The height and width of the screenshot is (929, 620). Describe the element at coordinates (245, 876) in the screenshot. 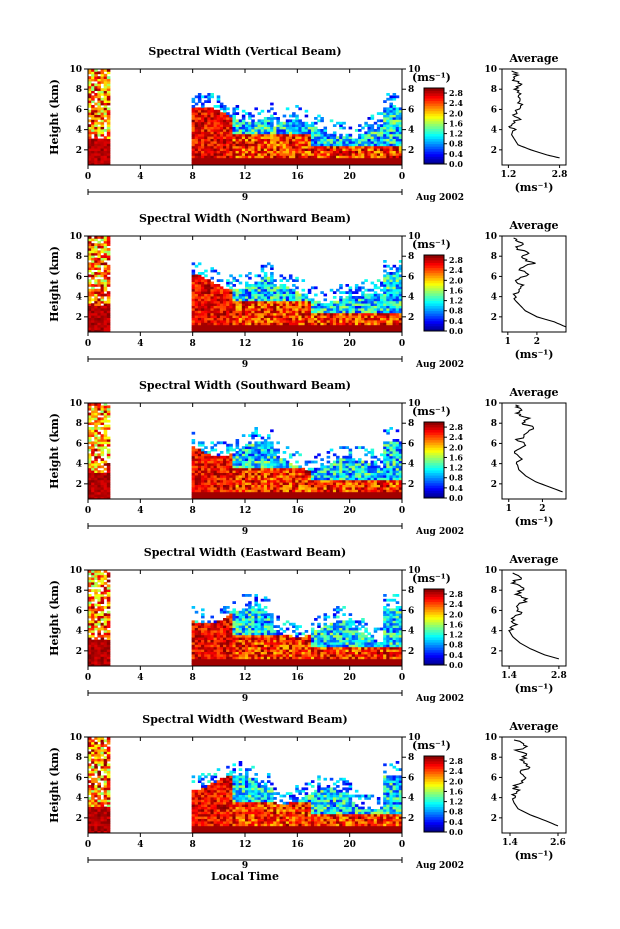

I see `x-axis-label: Local Time` at that location.